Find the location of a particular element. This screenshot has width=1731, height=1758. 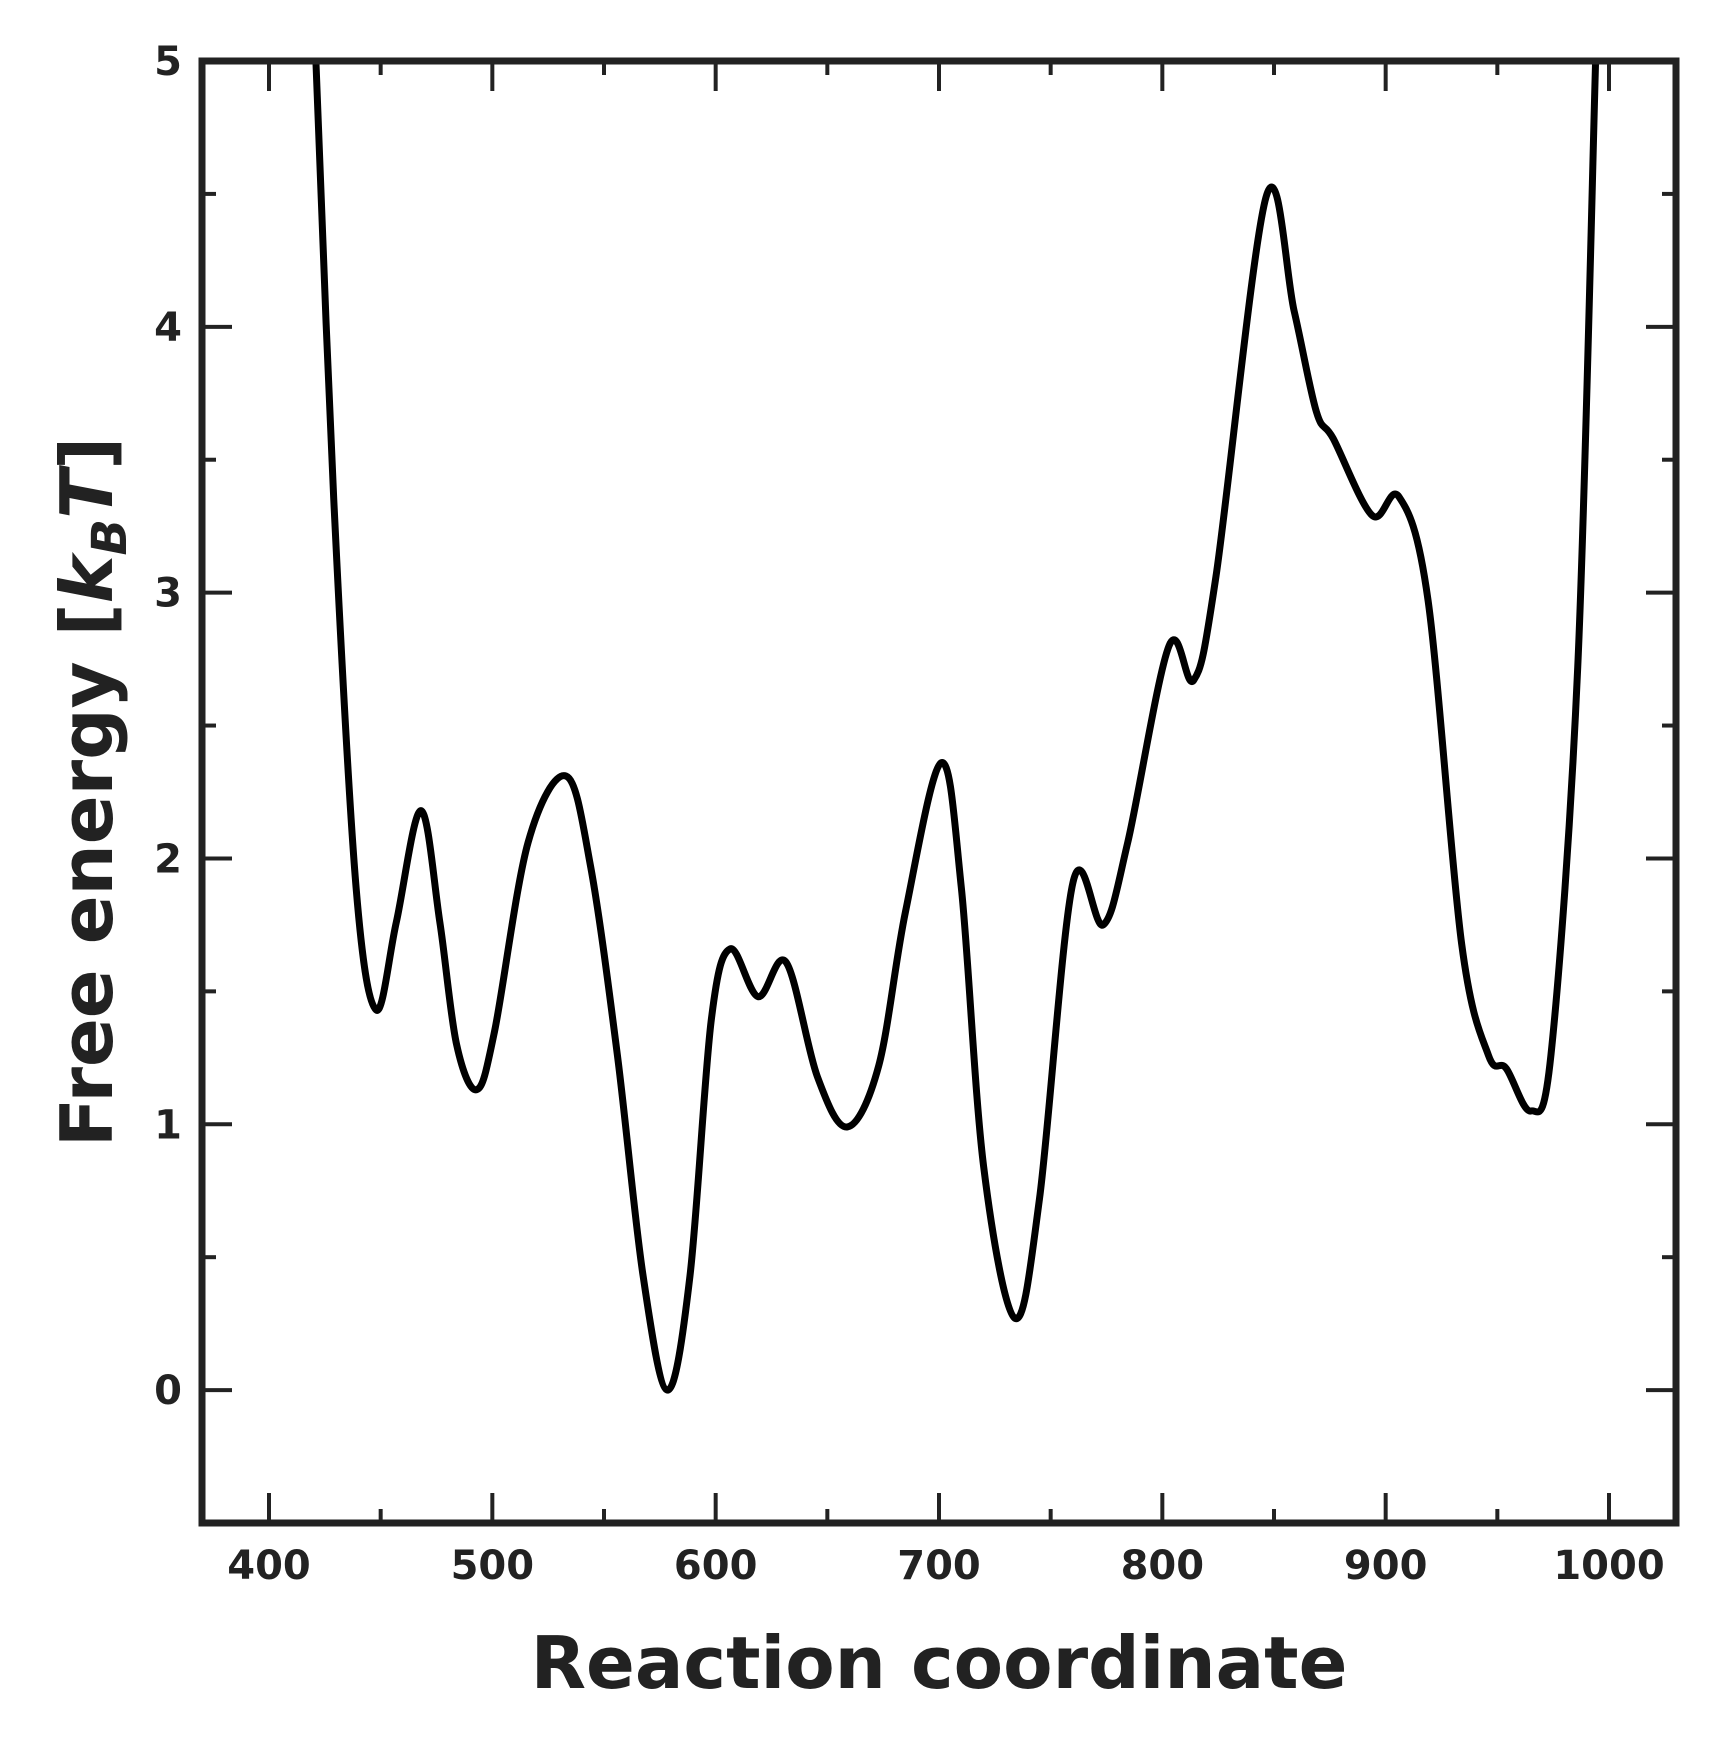

y-tick-label: 5 is located at coordinates (168, 62).